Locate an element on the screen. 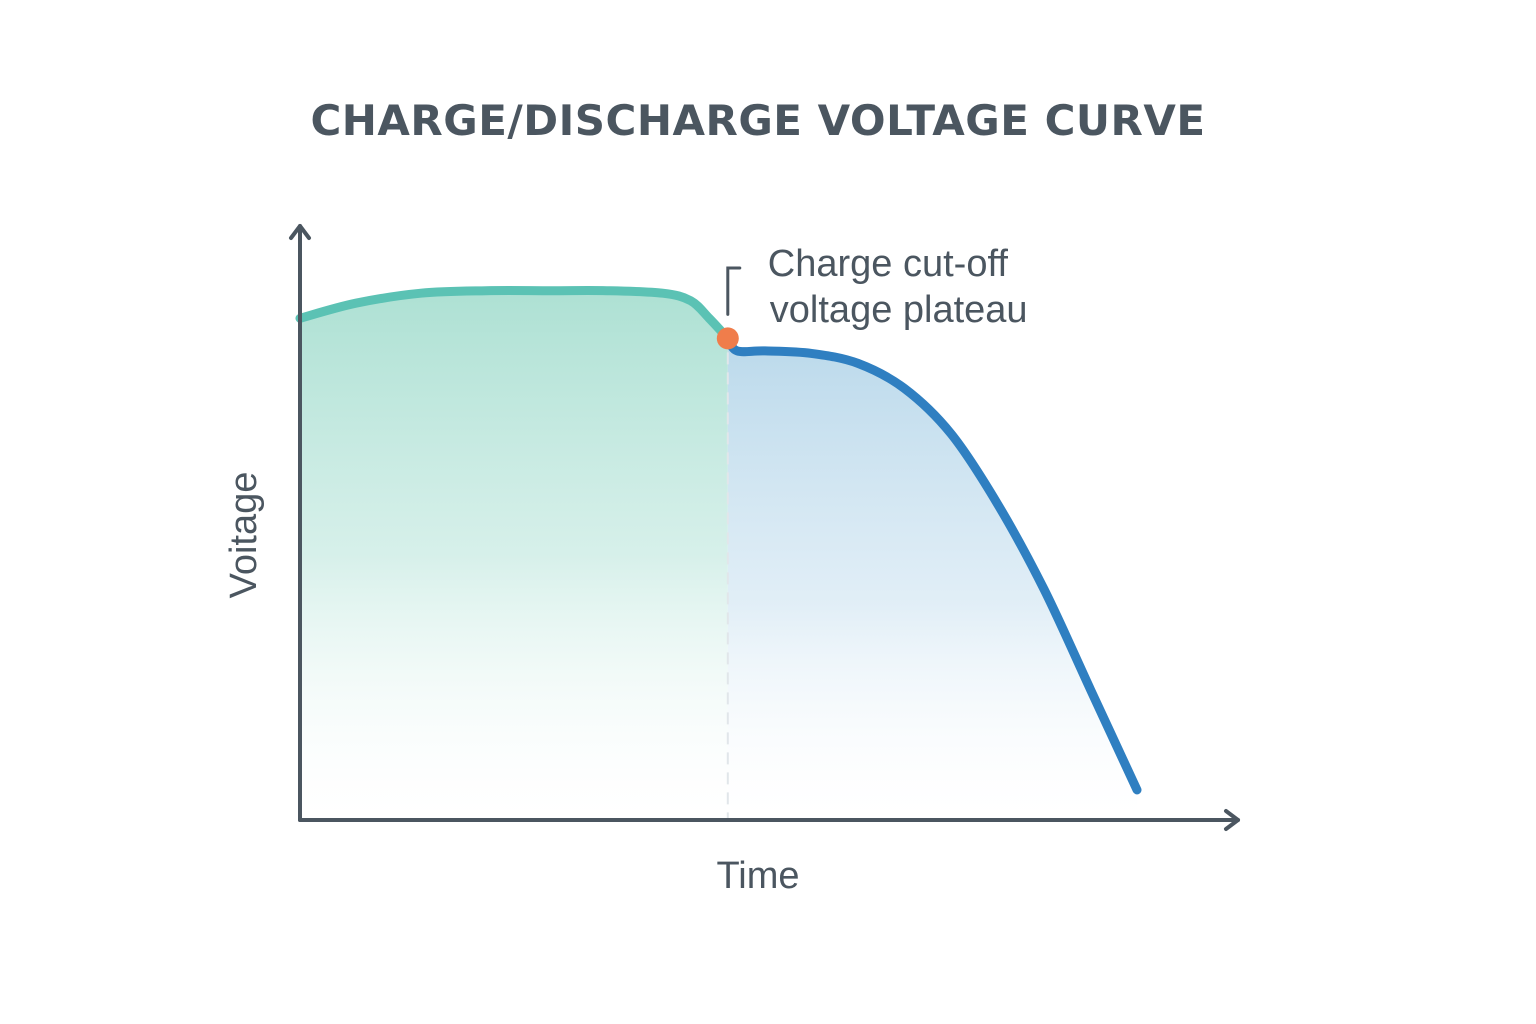 The height and width of the screenshot is (1024, 1536). annotation-text-line-2: voltage plateau is located at coordinates (899, 310).